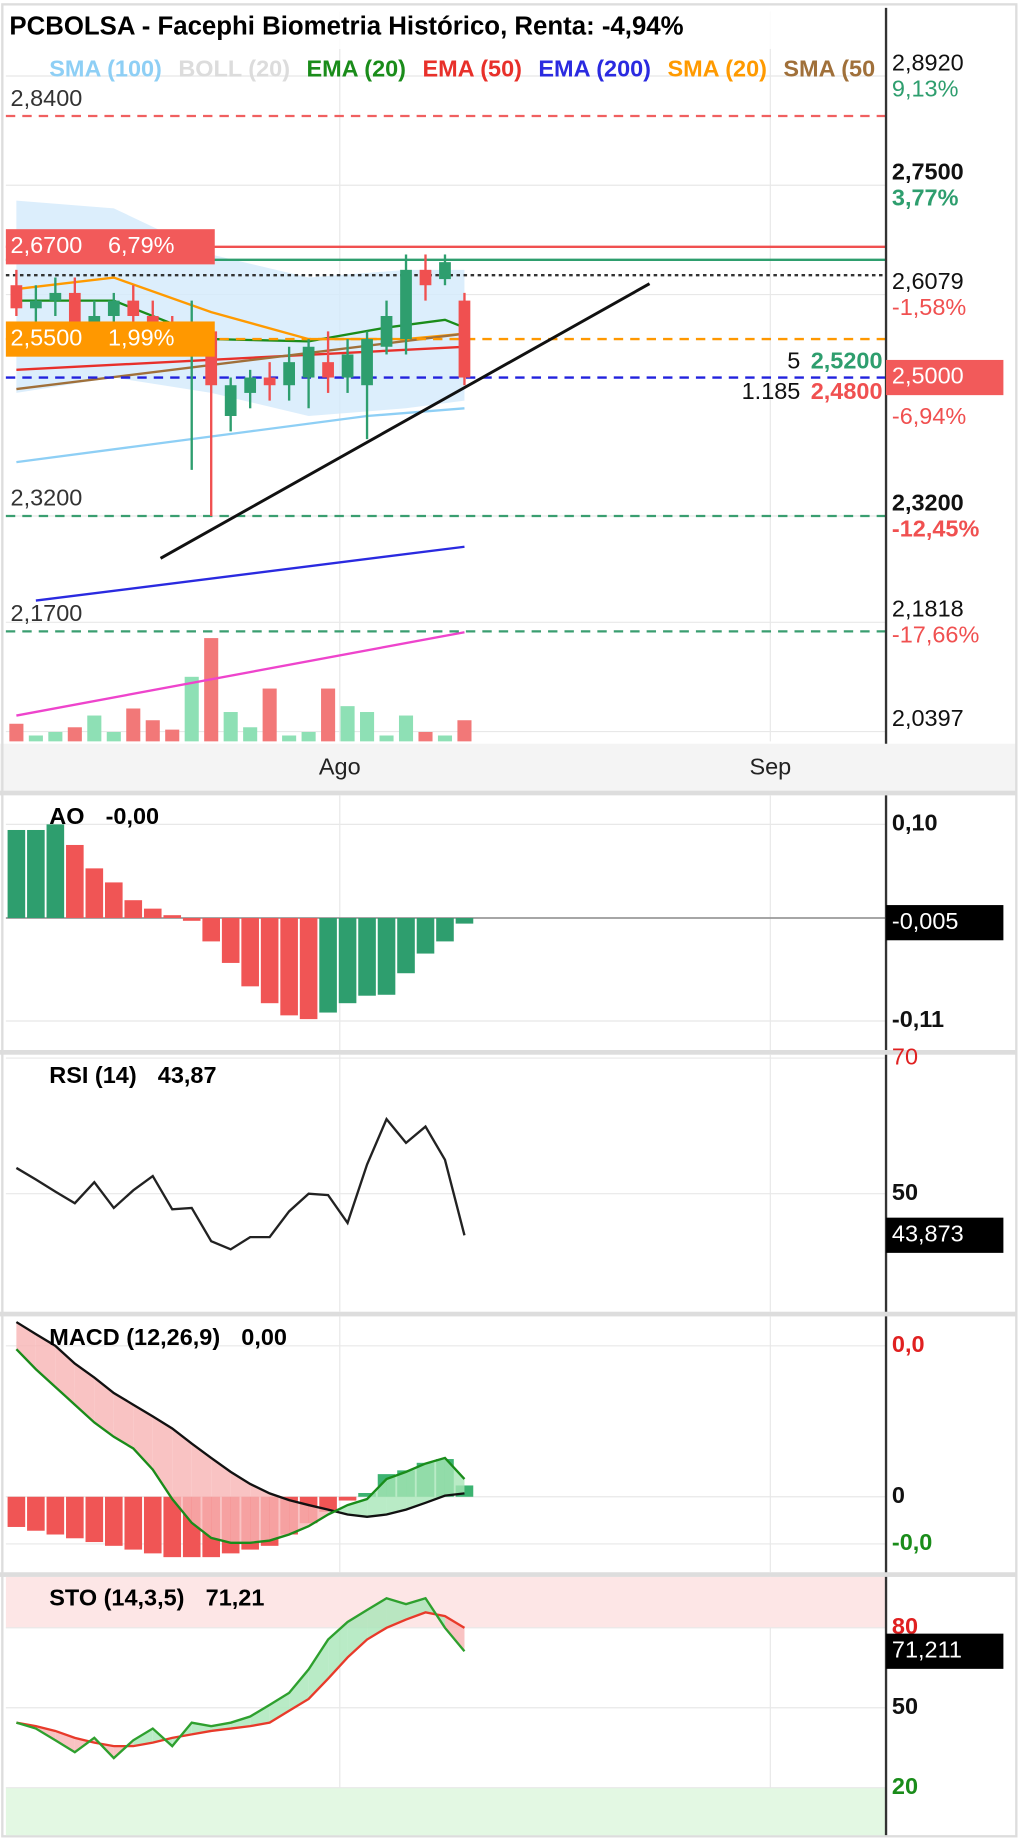 This screenshot has width=1021, height=1843. Describe the element at coordinates (356, 68) in the screenshot. I see `legend-entry: EMA (20)` at that location.